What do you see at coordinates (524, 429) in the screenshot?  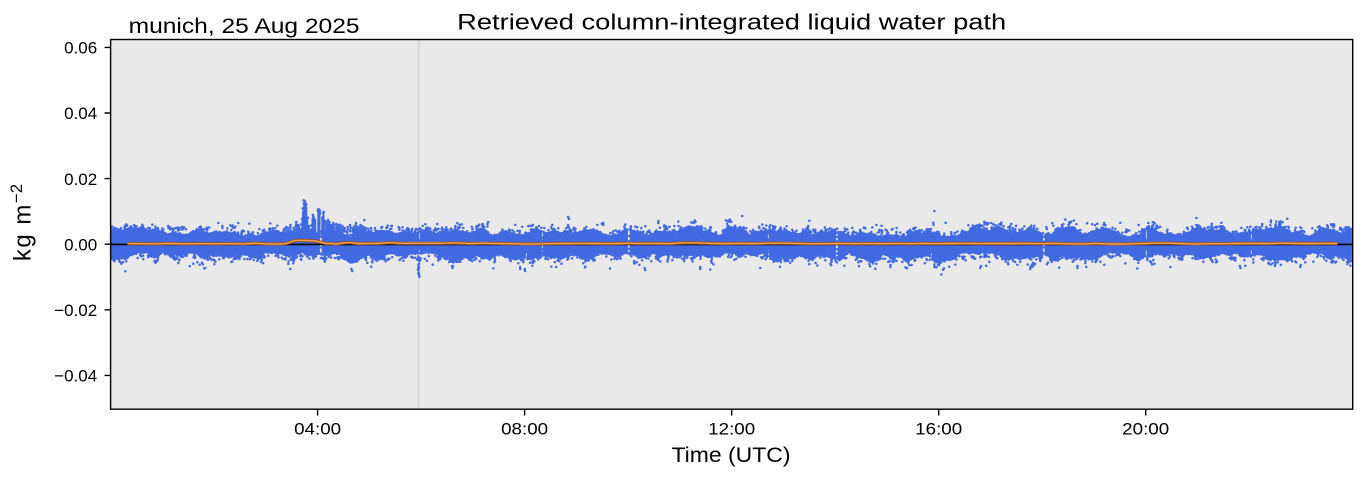 I see `svg-text: 08:00` at bounding box center [524, 429].